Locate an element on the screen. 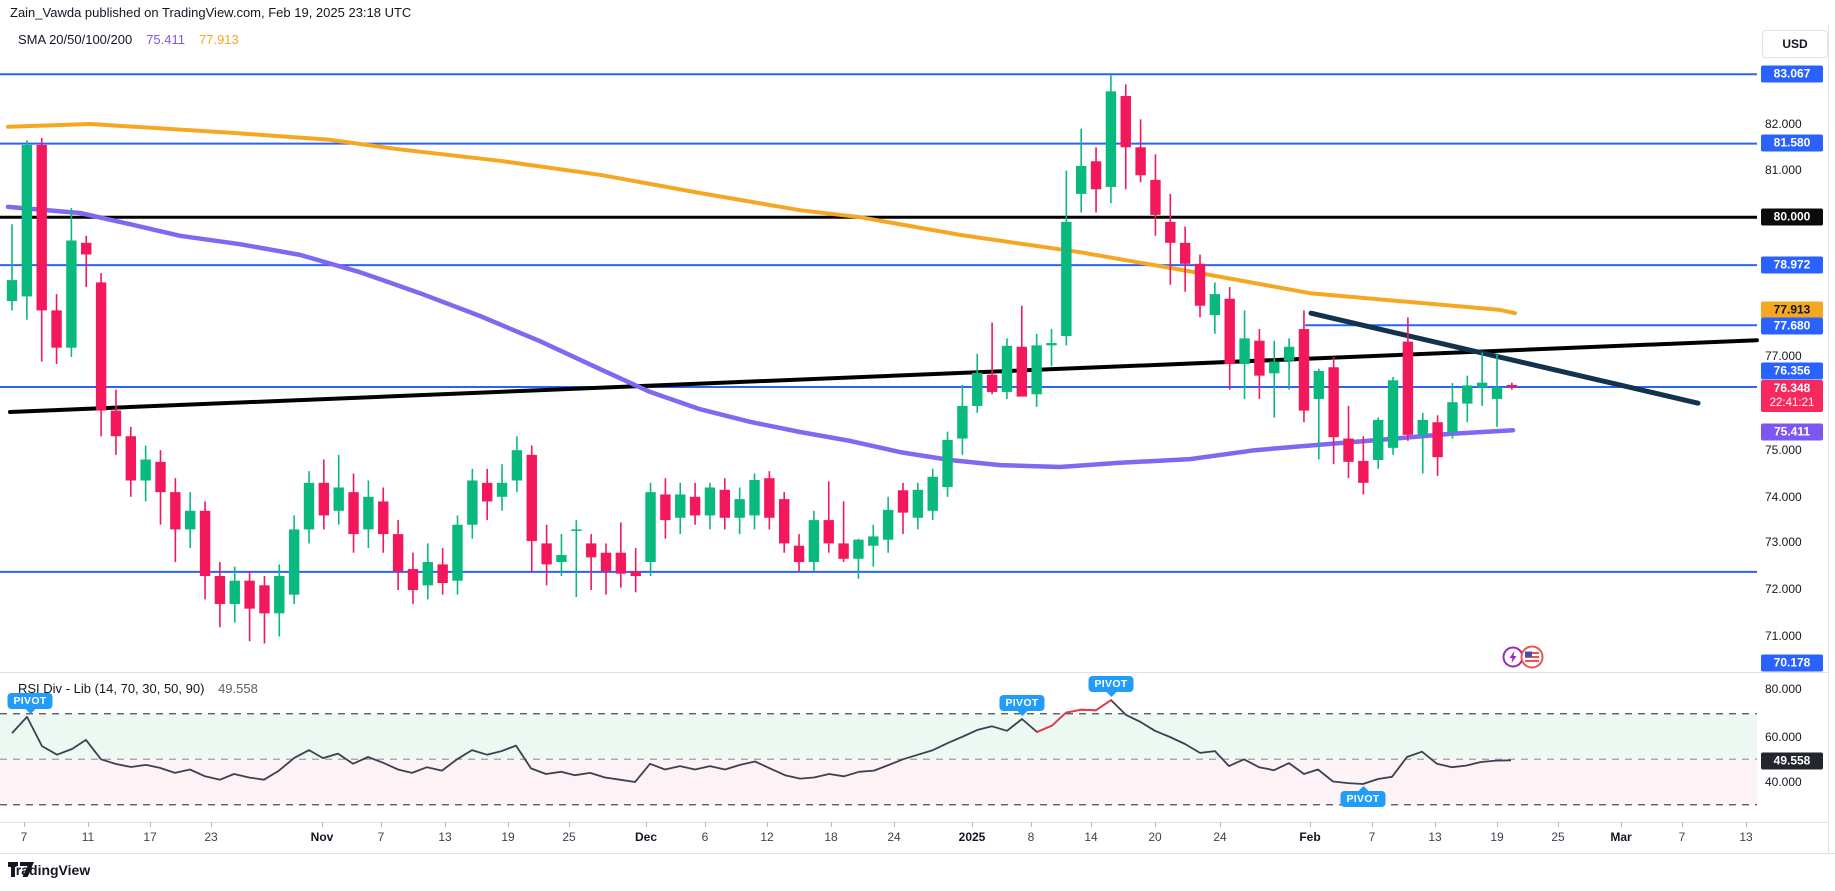  price-axis-badge-81.580: 81.580 is located at coordinates (1792, 143).